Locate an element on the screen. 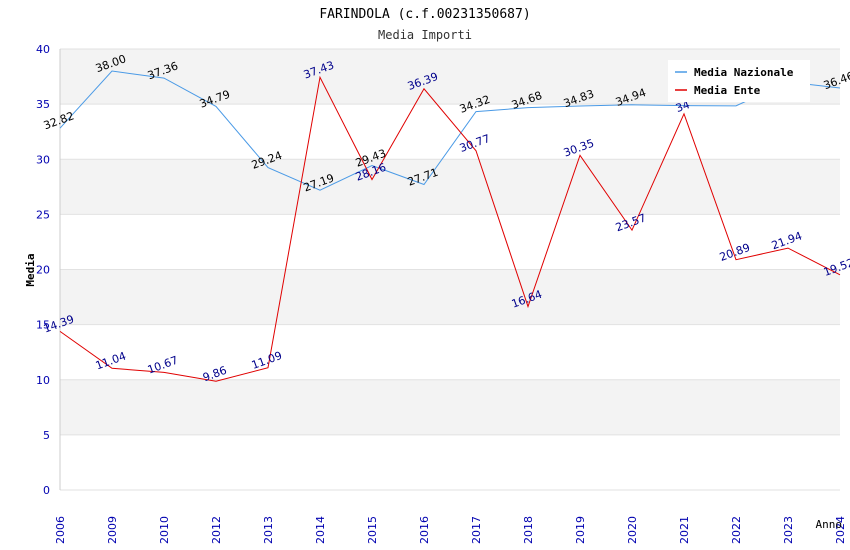 The image size is (850, 550). y-axis-ticks: 0 5 10 15 20 25 30 35 40 is located at coordinates (43, 270).